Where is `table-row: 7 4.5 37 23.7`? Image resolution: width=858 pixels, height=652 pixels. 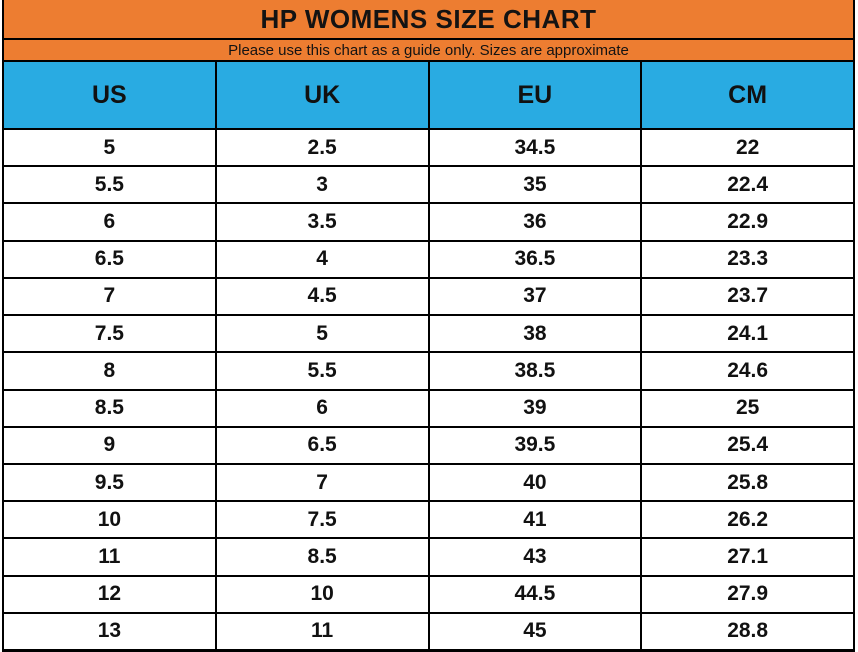 table-row: 7 4.5 37 23.7 is located at coordinates (428, 297).